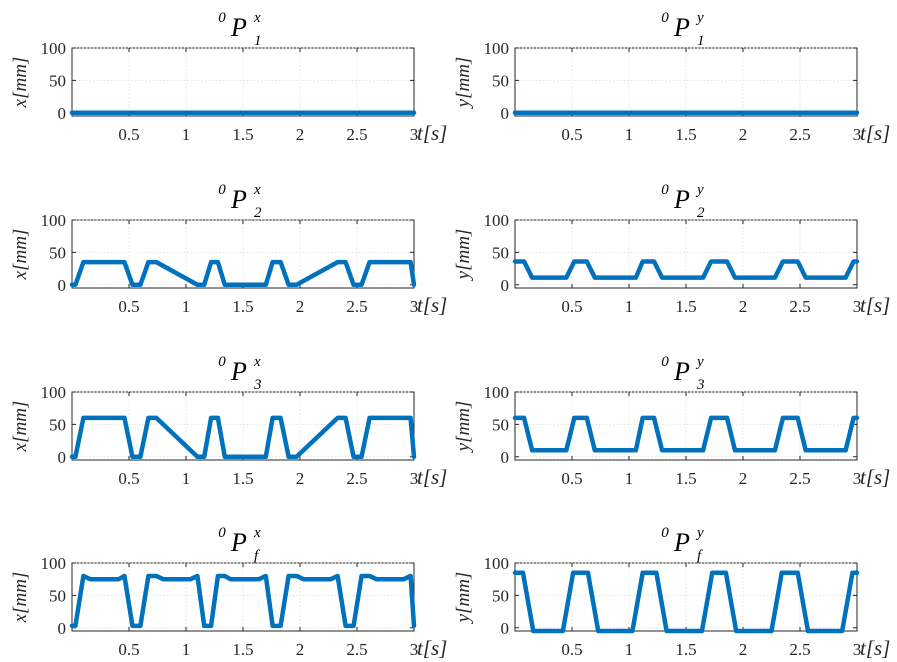 This screenshot has height=662, width=897. Describe the element at coordinates (243, 82) in the screenshot. I see `axes-box` at that location.